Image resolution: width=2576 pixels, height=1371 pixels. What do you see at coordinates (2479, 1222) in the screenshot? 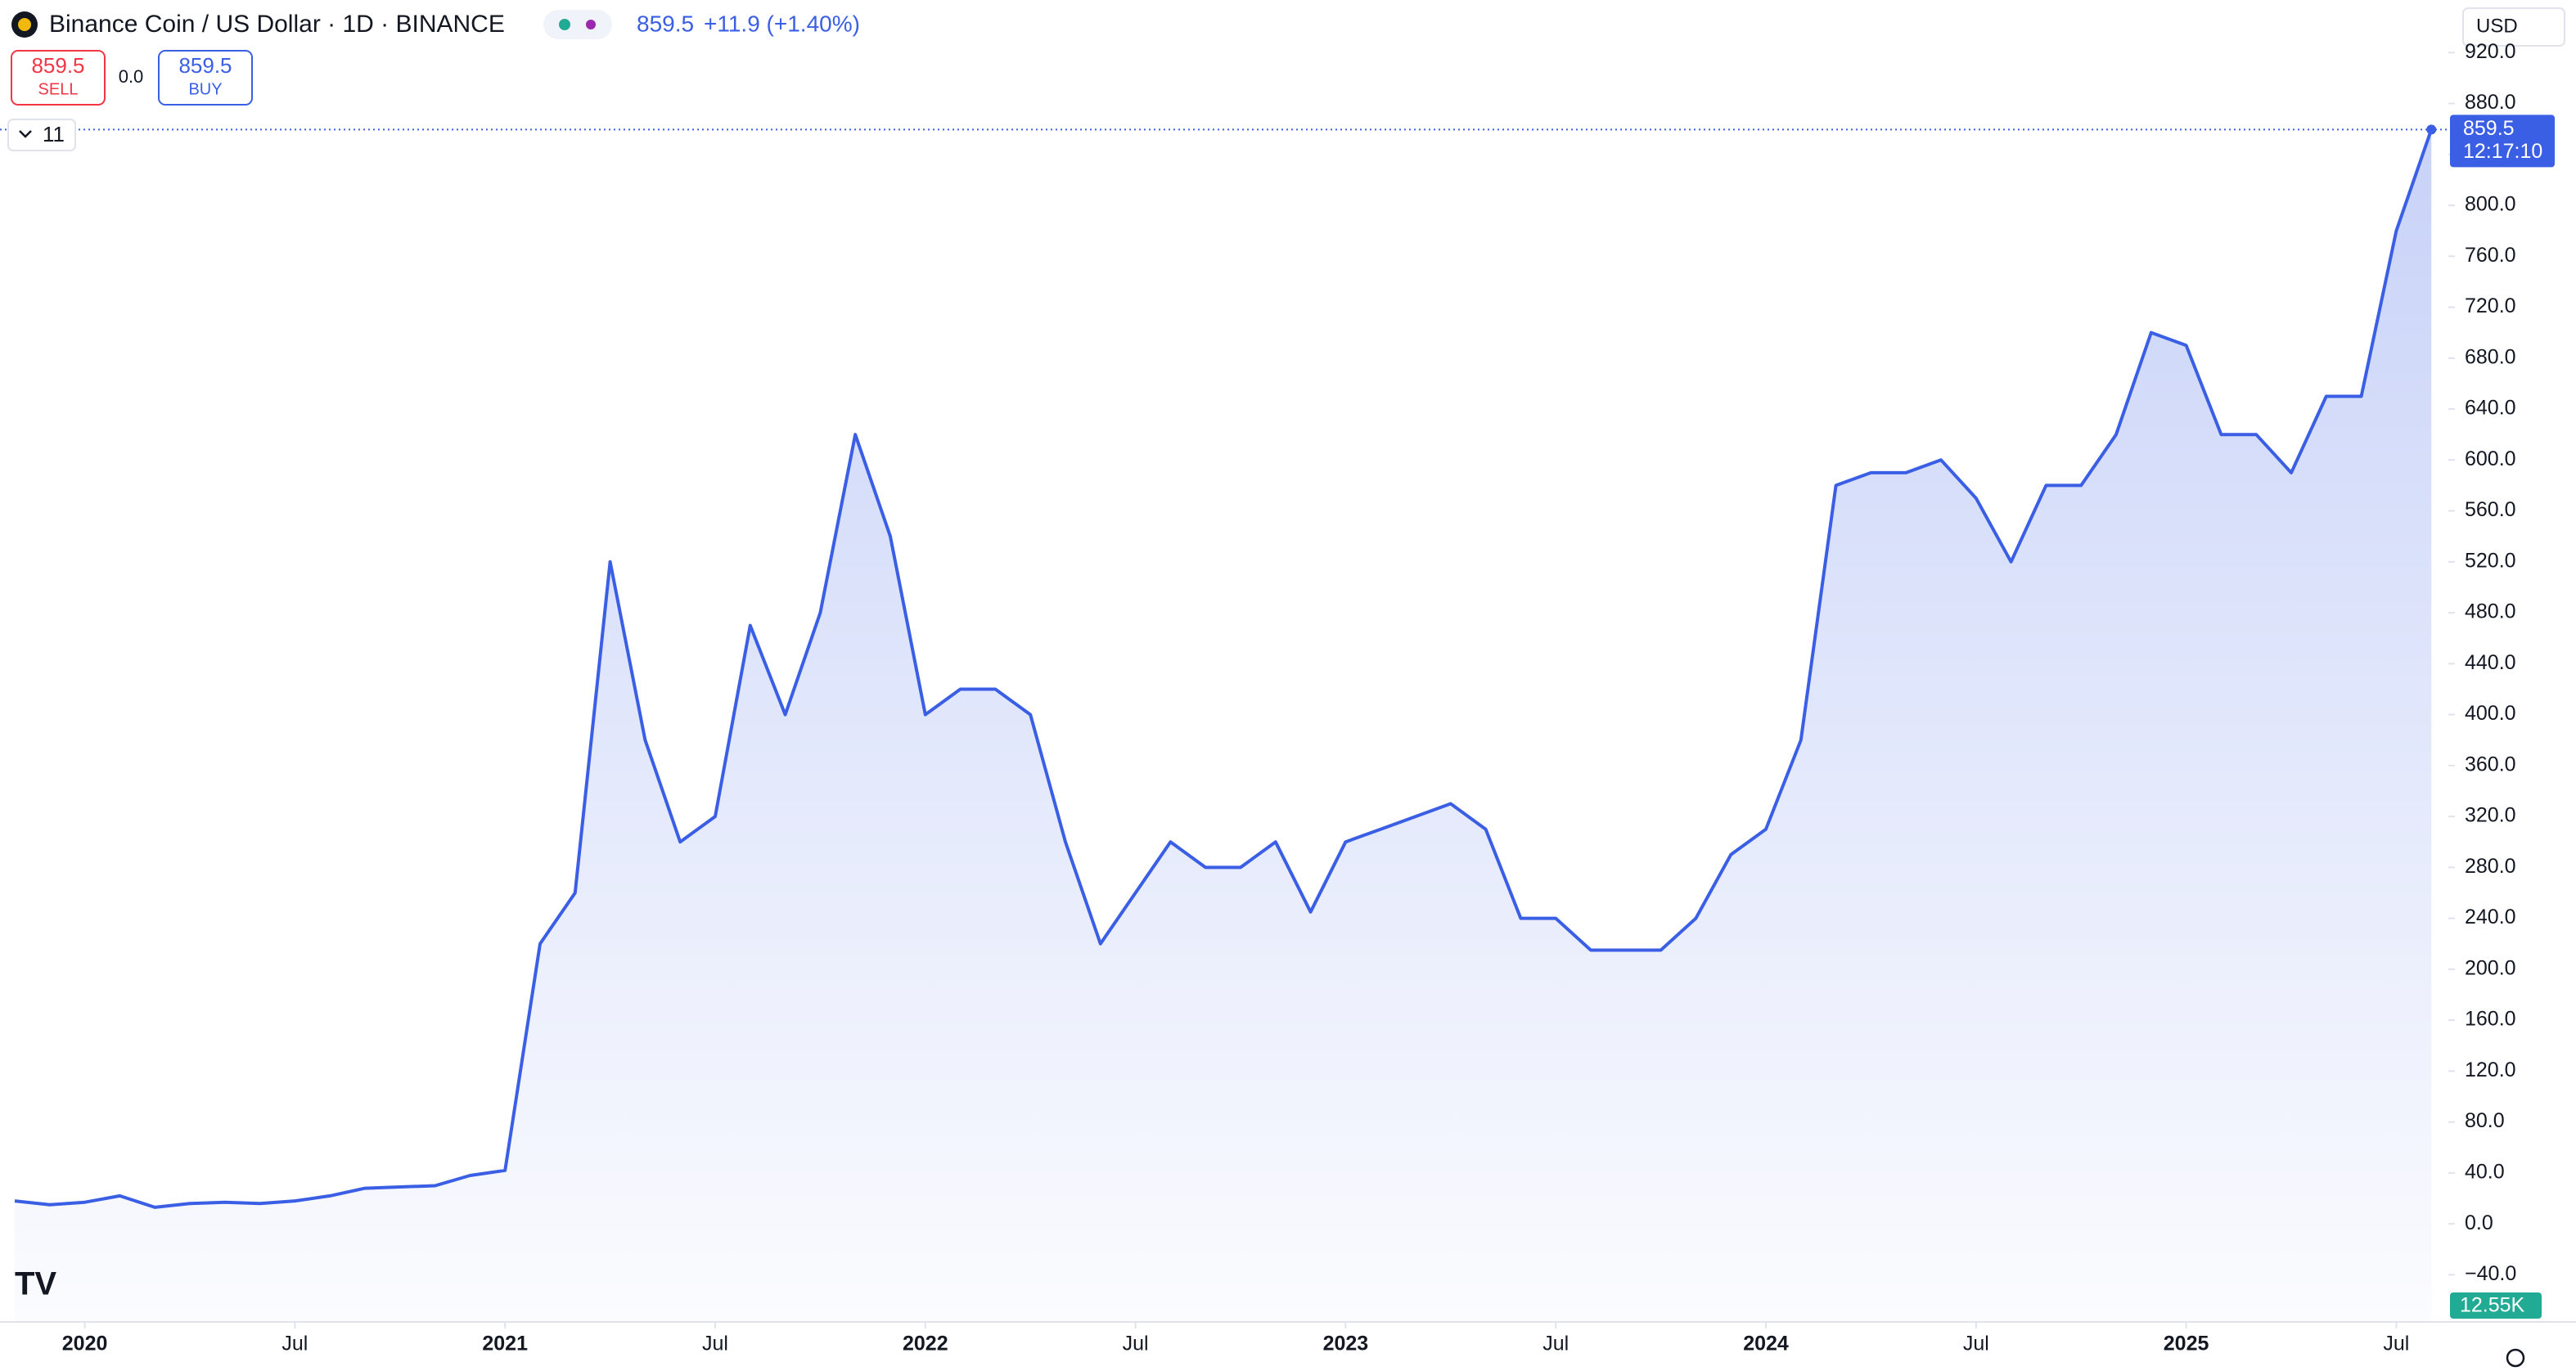
I see `y-tick-label: 0.0` at bounding box center [2479, 1222].